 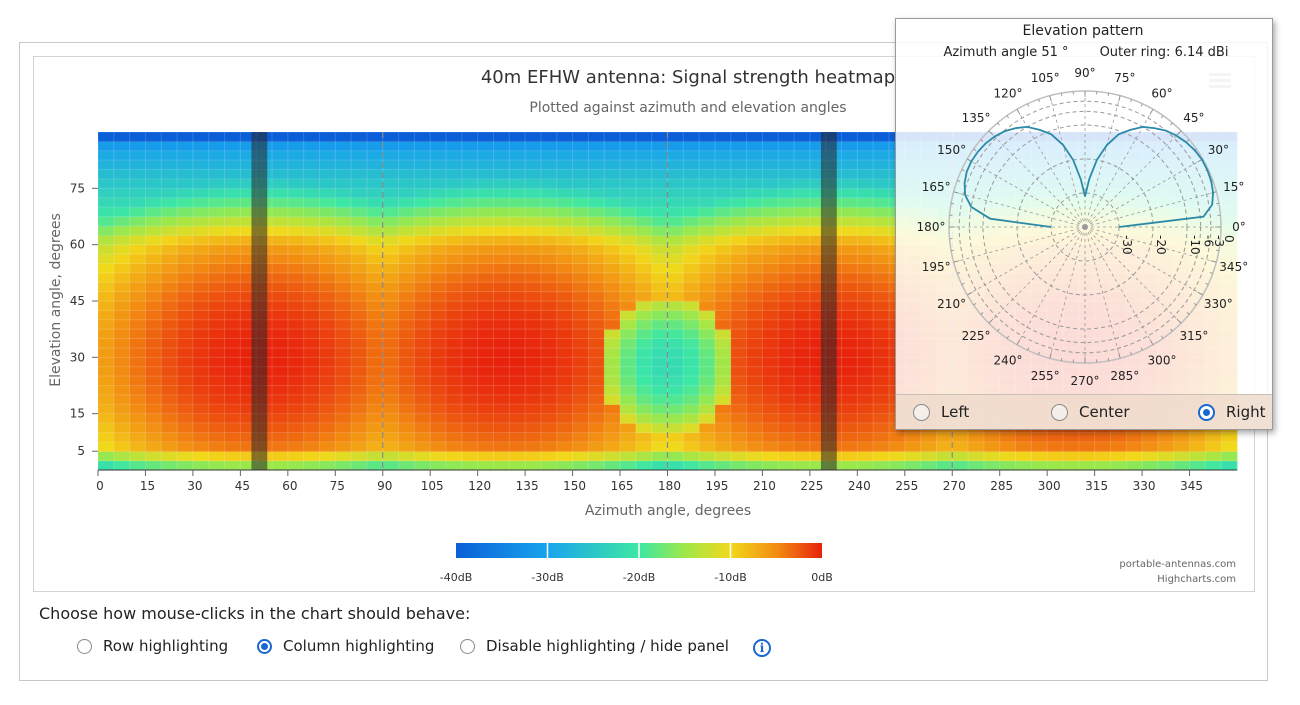 What do you see at coordinates (921, 412) in the screenshot?
I see `radio-left` at bounding box center [921, 412].